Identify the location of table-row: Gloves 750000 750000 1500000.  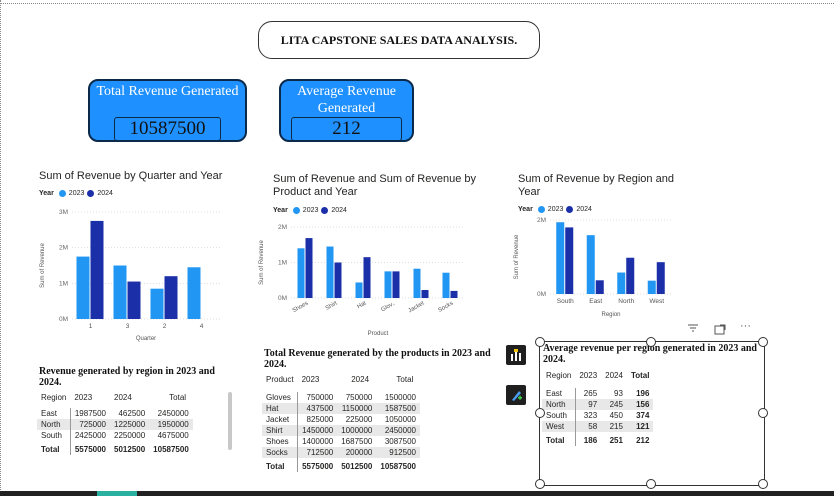
(341, 397).